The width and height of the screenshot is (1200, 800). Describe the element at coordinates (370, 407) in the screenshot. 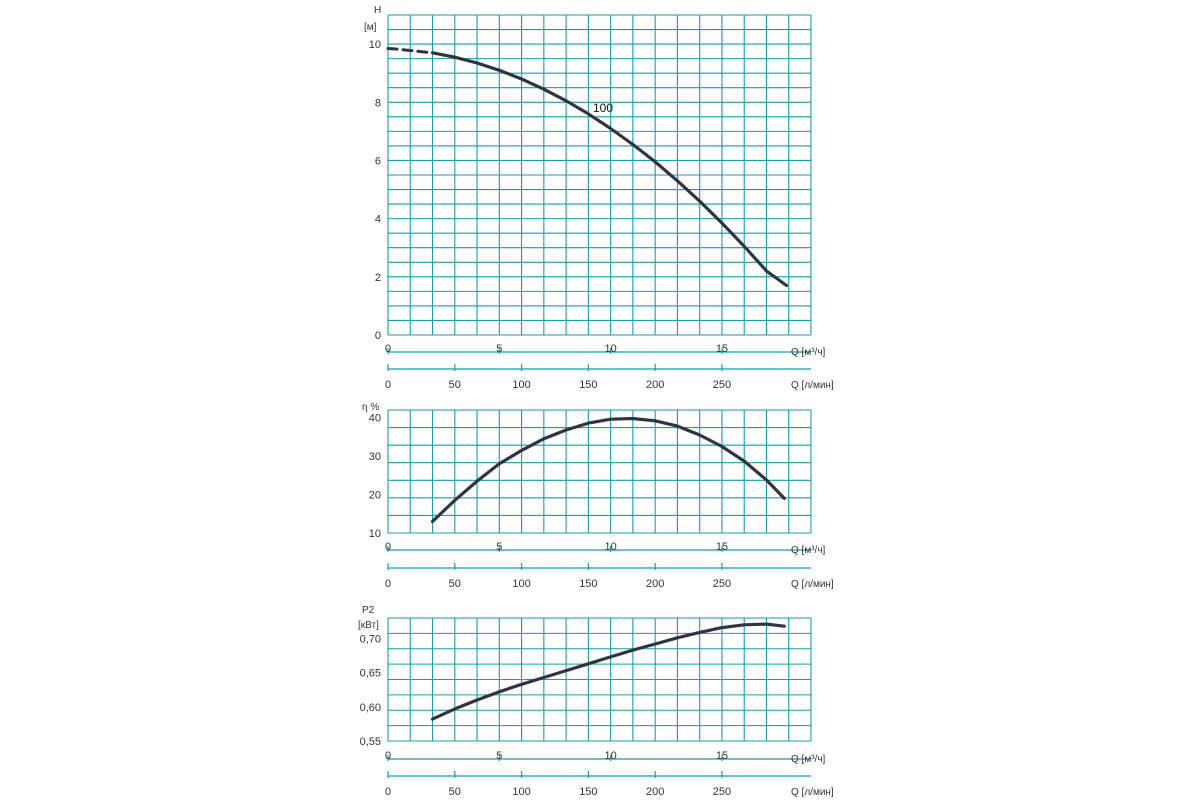

I see `y-axis-label: η %` at that location.